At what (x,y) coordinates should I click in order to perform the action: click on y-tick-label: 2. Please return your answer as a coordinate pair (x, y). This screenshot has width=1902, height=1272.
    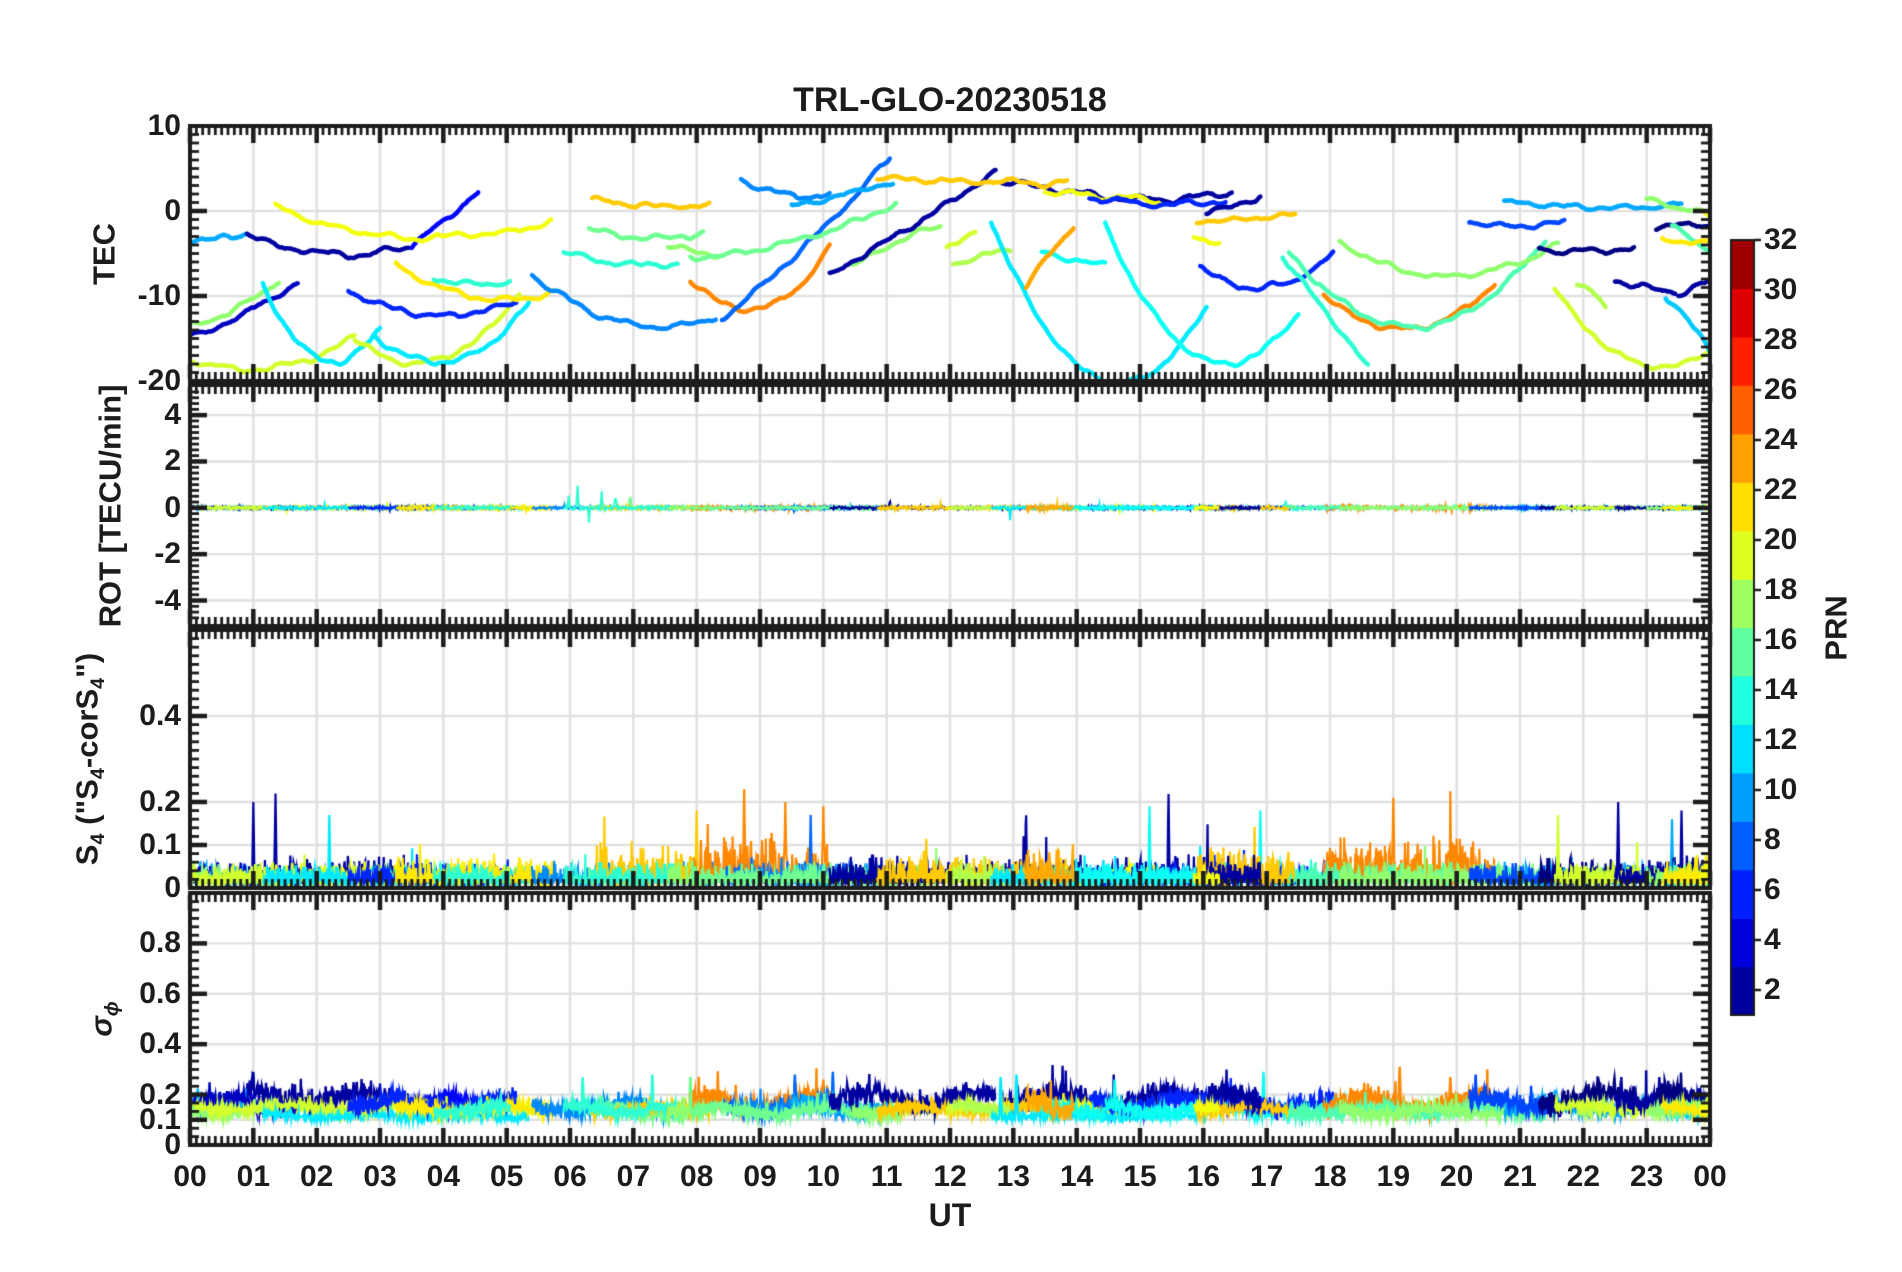
    Looking at the image, I should click on (172, 461).